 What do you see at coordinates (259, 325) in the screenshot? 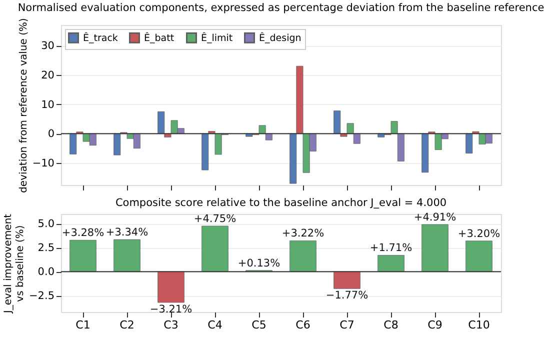
I see `x-tick-label: C5` at bounding box center [259, 325].